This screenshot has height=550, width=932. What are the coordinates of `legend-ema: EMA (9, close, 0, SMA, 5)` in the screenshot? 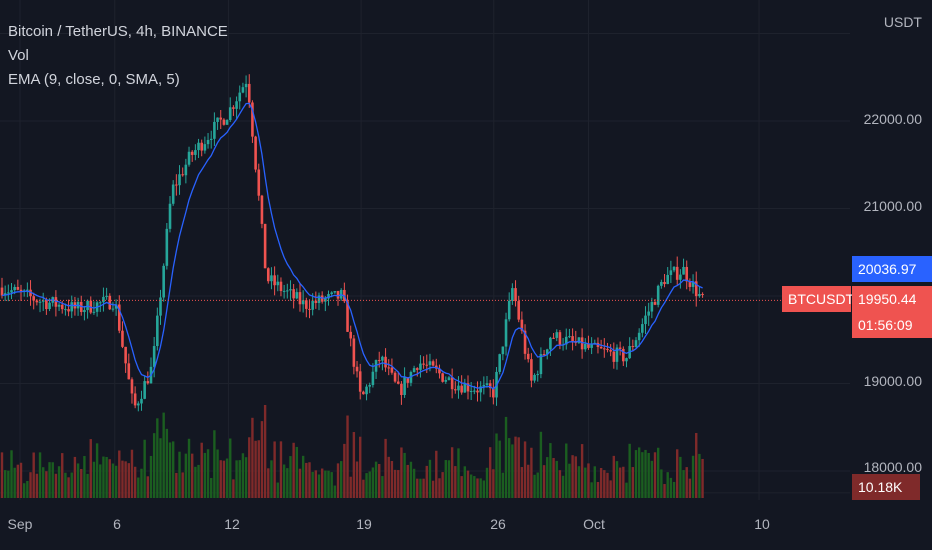 It's located at (94, 79).